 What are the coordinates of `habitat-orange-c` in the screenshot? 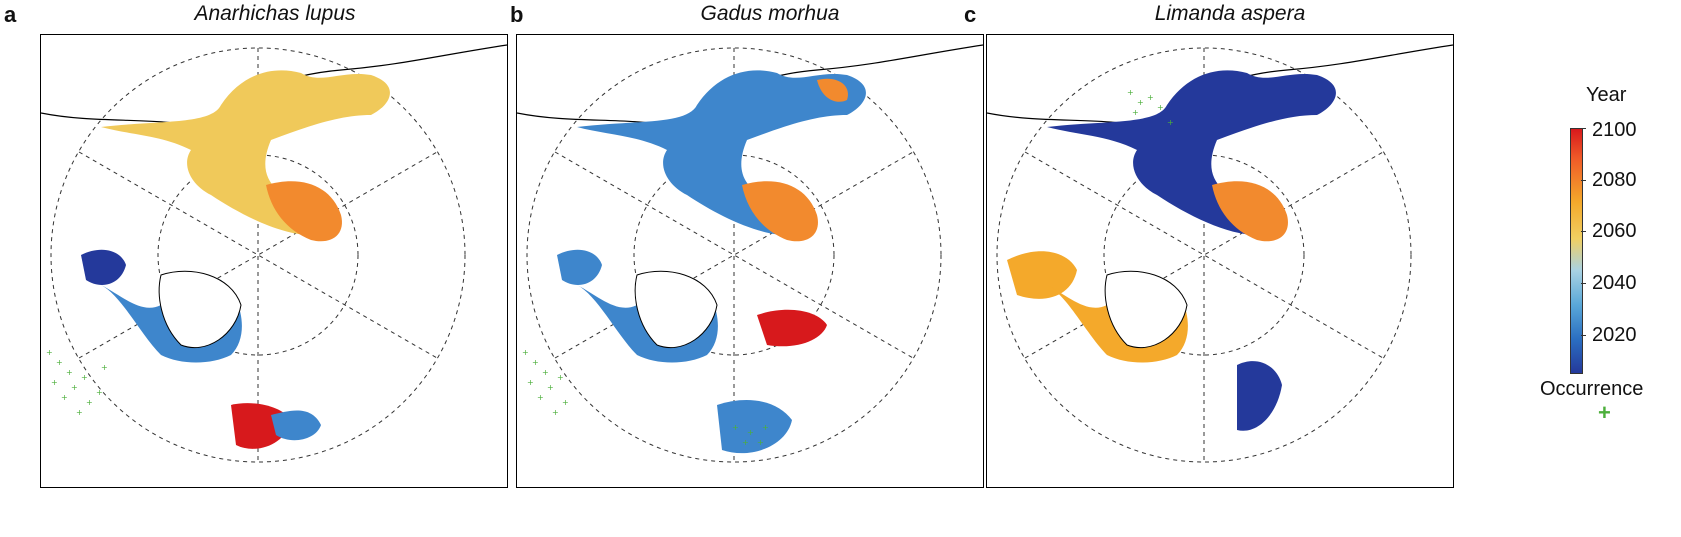 It's located at (1250, 211).